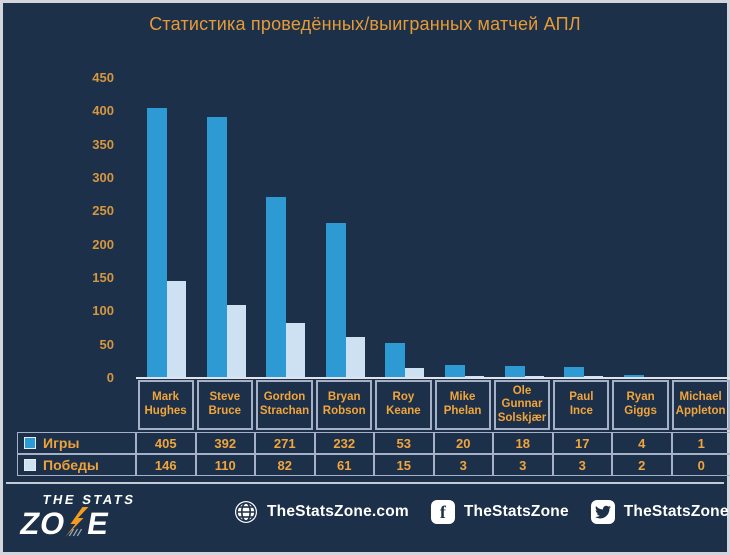 The image size is (730, 555). I want to click on legend-cell: Победы, so click(76, 465).